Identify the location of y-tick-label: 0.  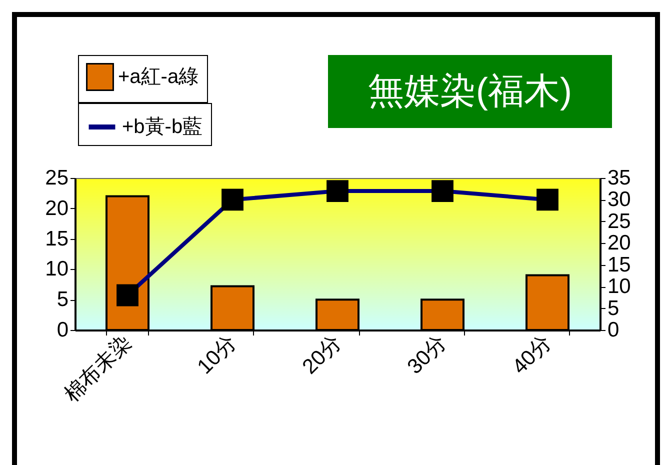
(62, 330).